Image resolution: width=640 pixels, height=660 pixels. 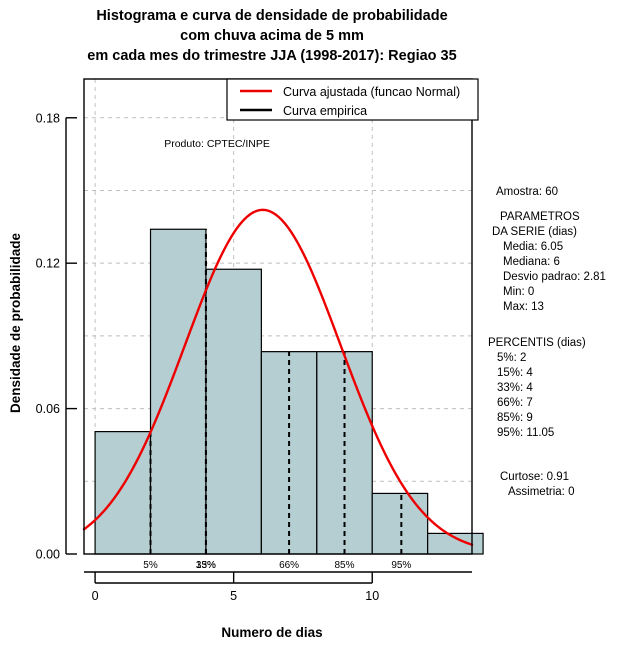 I want to click on percentile-label: 15%, so click(x=206, y=565).